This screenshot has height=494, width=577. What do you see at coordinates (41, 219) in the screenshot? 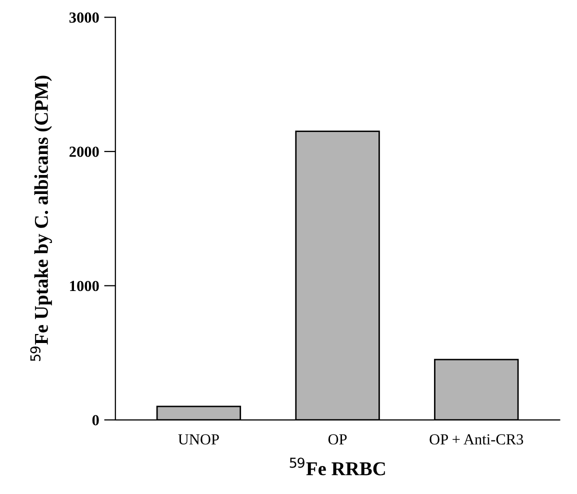
I see `y-axis-title: $^{59}$Fe Uptake by C. albicans (CPM)` at bounding box center [41, 219].